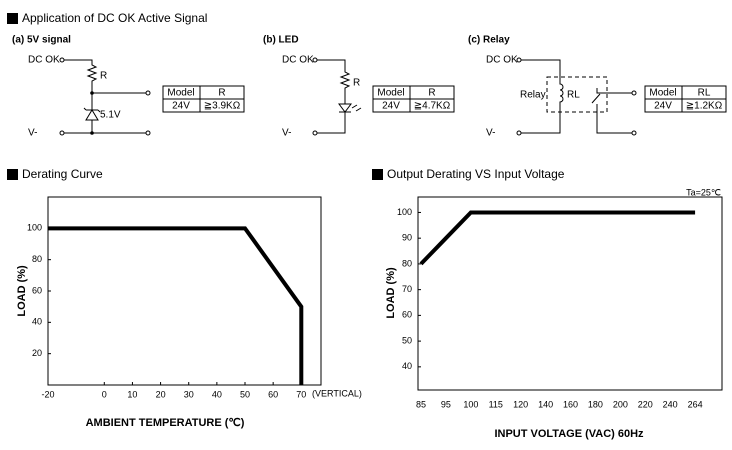  I want to click on component-label: RL, so click(573, 95).